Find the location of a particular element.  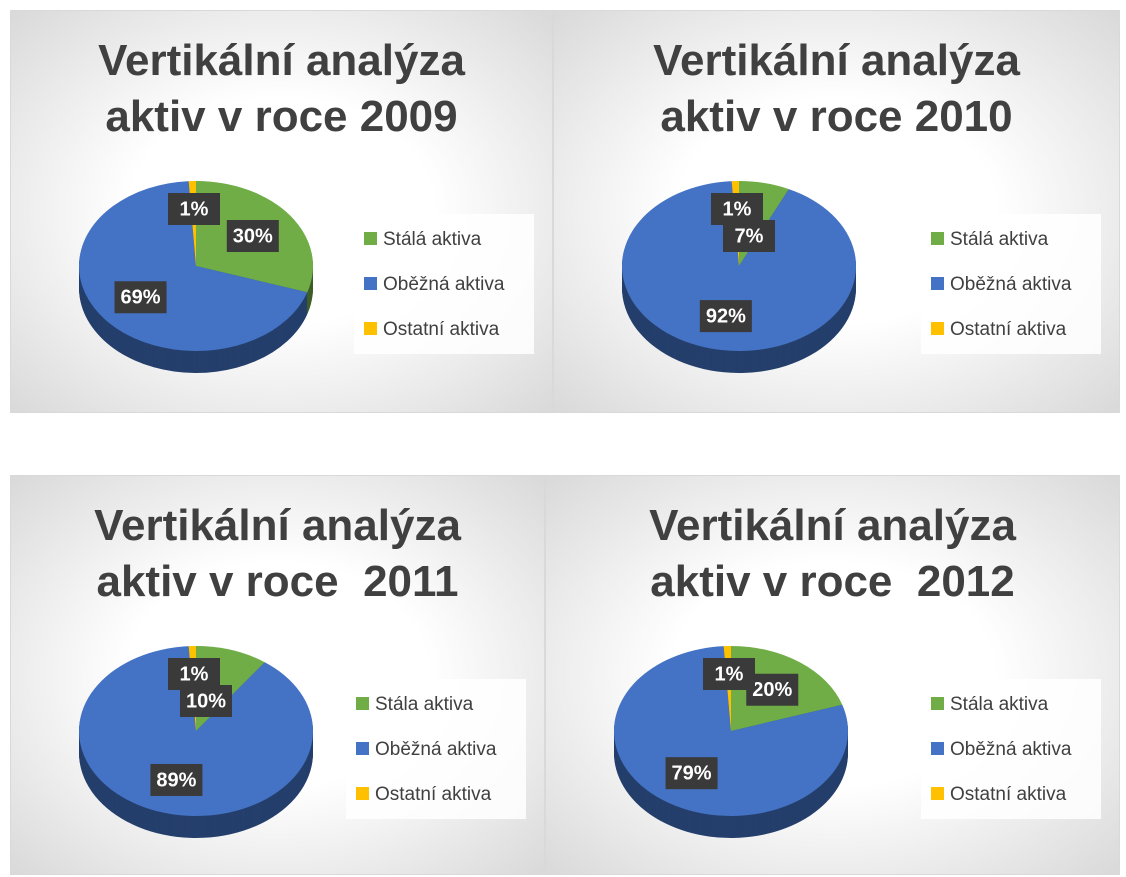

data-label: 92% is located at coordinates (726, 316).